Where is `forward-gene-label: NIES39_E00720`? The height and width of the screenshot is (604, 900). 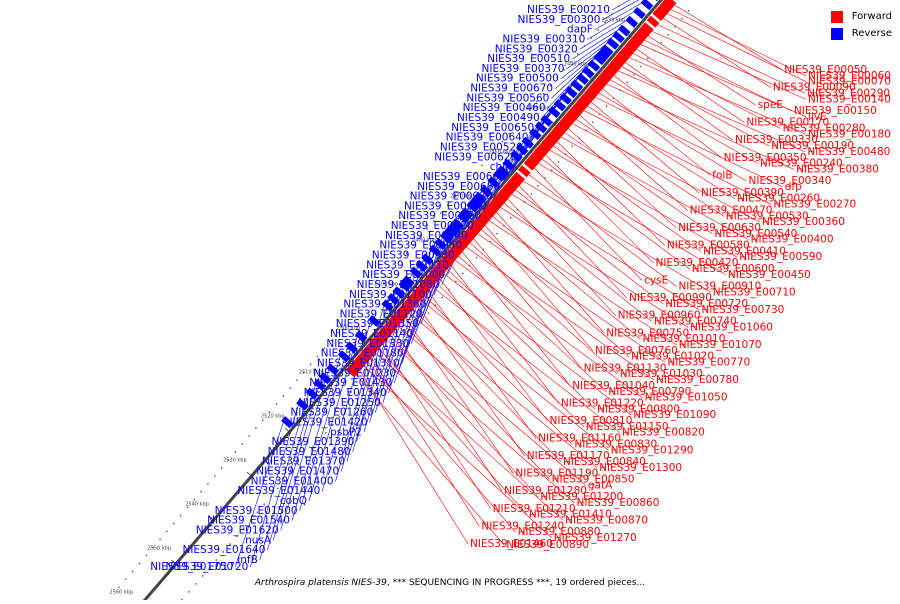 forward-gene-label: NIES39_E00720 is located at coordinates (706, 304).